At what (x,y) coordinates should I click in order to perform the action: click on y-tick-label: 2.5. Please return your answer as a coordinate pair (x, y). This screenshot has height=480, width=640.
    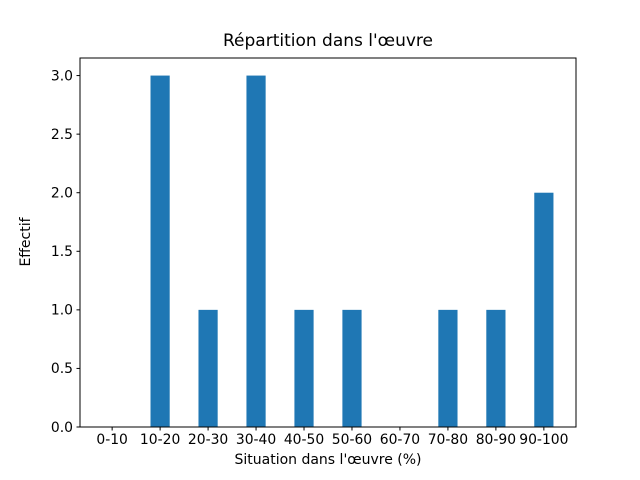
    Looking at the image, I should click on (62, 135).